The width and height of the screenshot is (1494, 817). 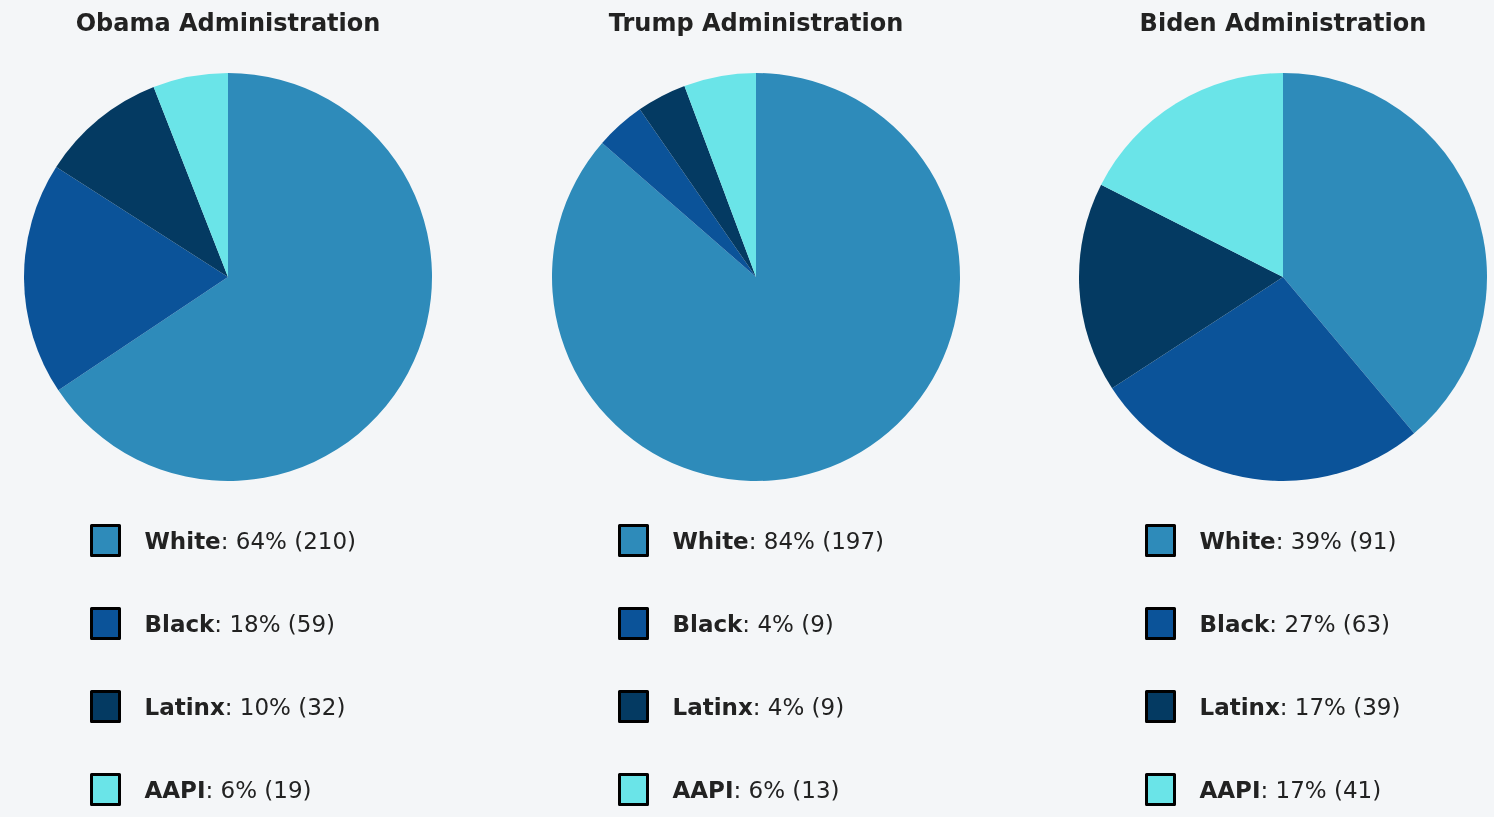 What do you see at coordinates (786, 789) in the screenshot?
I see `data-label: : 6% (13)` at bounding box center [786, 789].